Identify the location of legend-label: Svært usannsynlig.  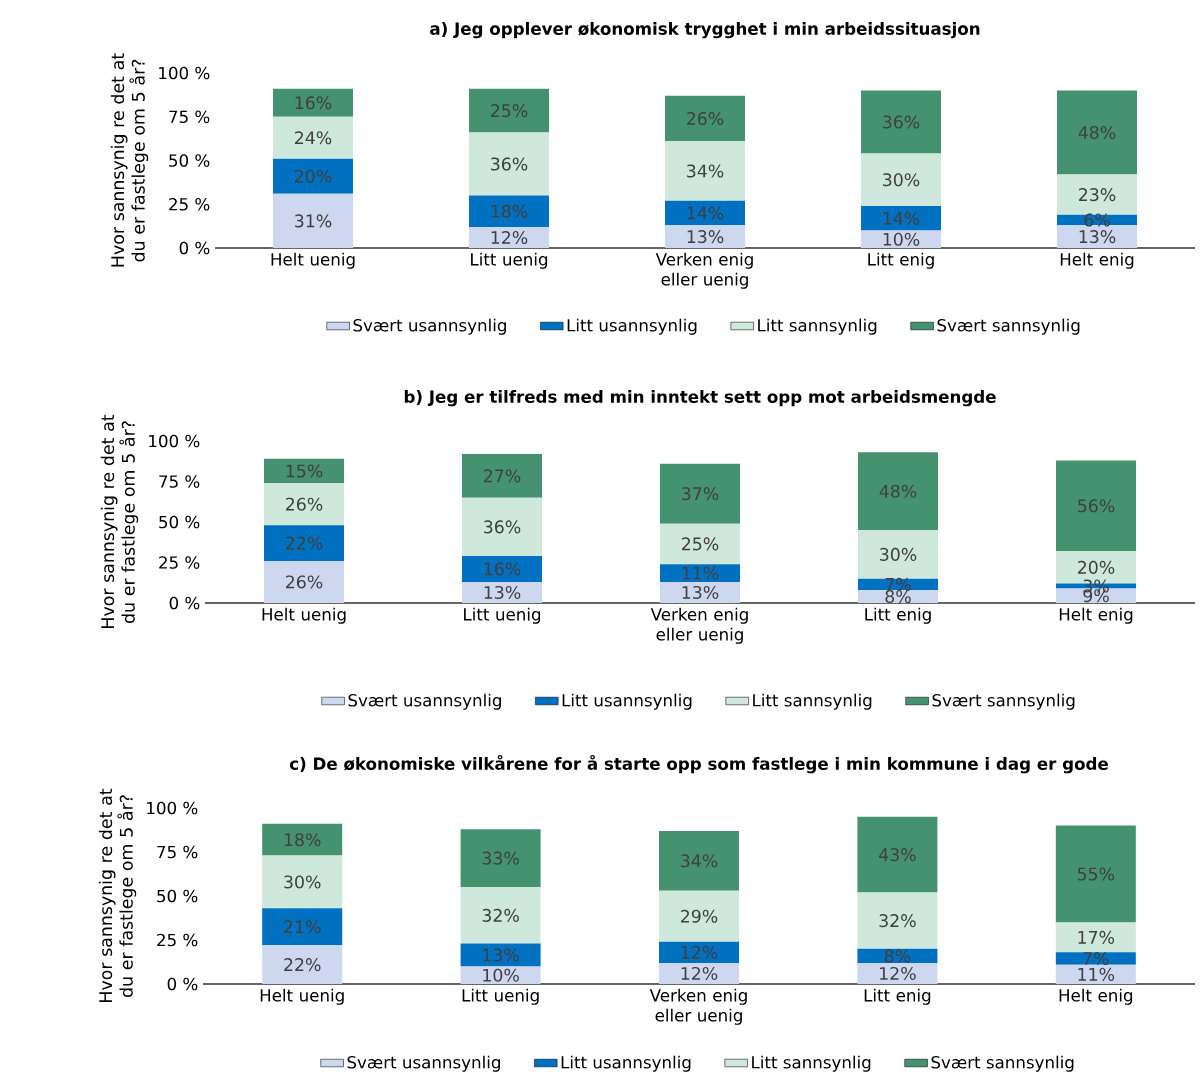
(424, 701).